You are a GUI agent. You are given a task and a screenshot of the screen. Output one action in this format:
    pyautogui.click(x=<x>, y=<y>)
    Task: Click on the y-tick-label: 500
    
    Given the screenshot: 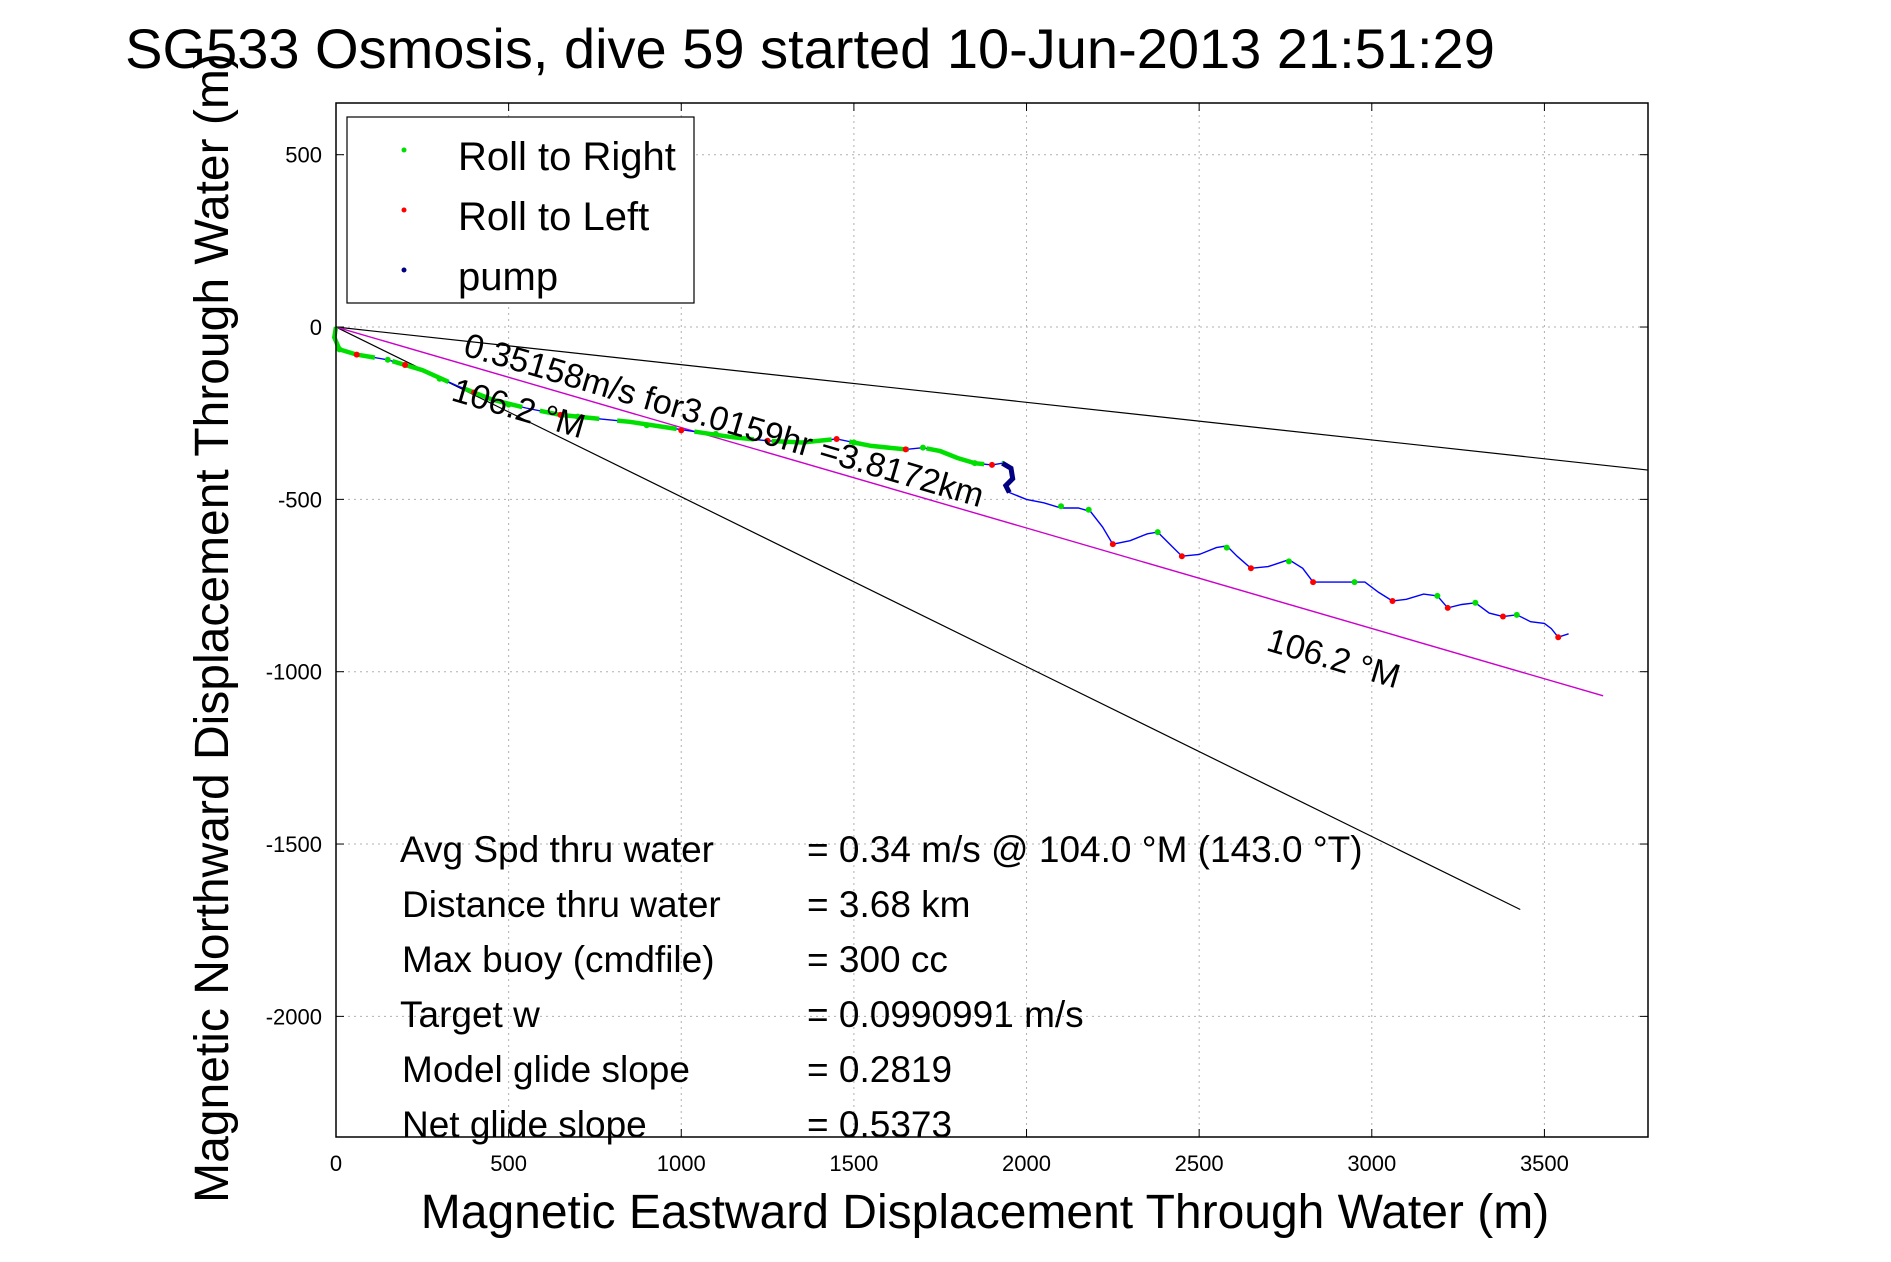 What is the action you would take?
    pyautogui.click(x=303, y=155)
    